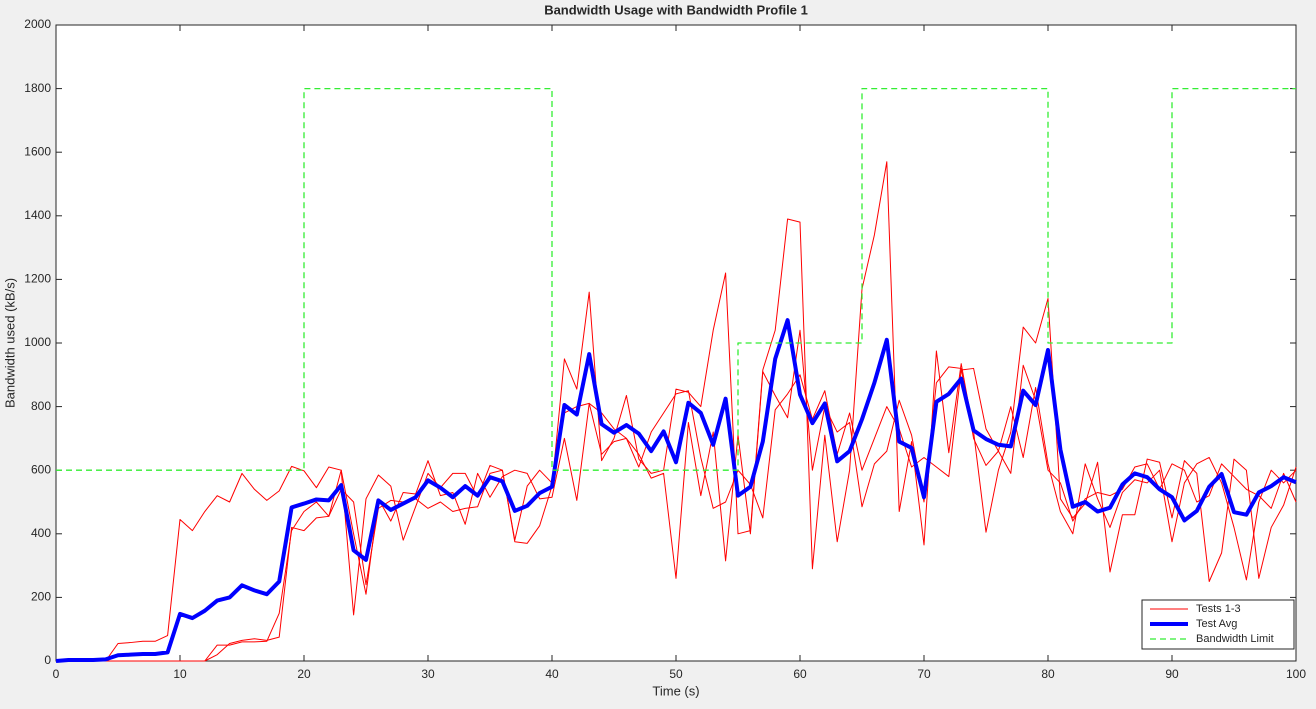 The width and height of the screenshot is (1316, 709). I want to click on y-tick-label: 1000, so click(37, 342).